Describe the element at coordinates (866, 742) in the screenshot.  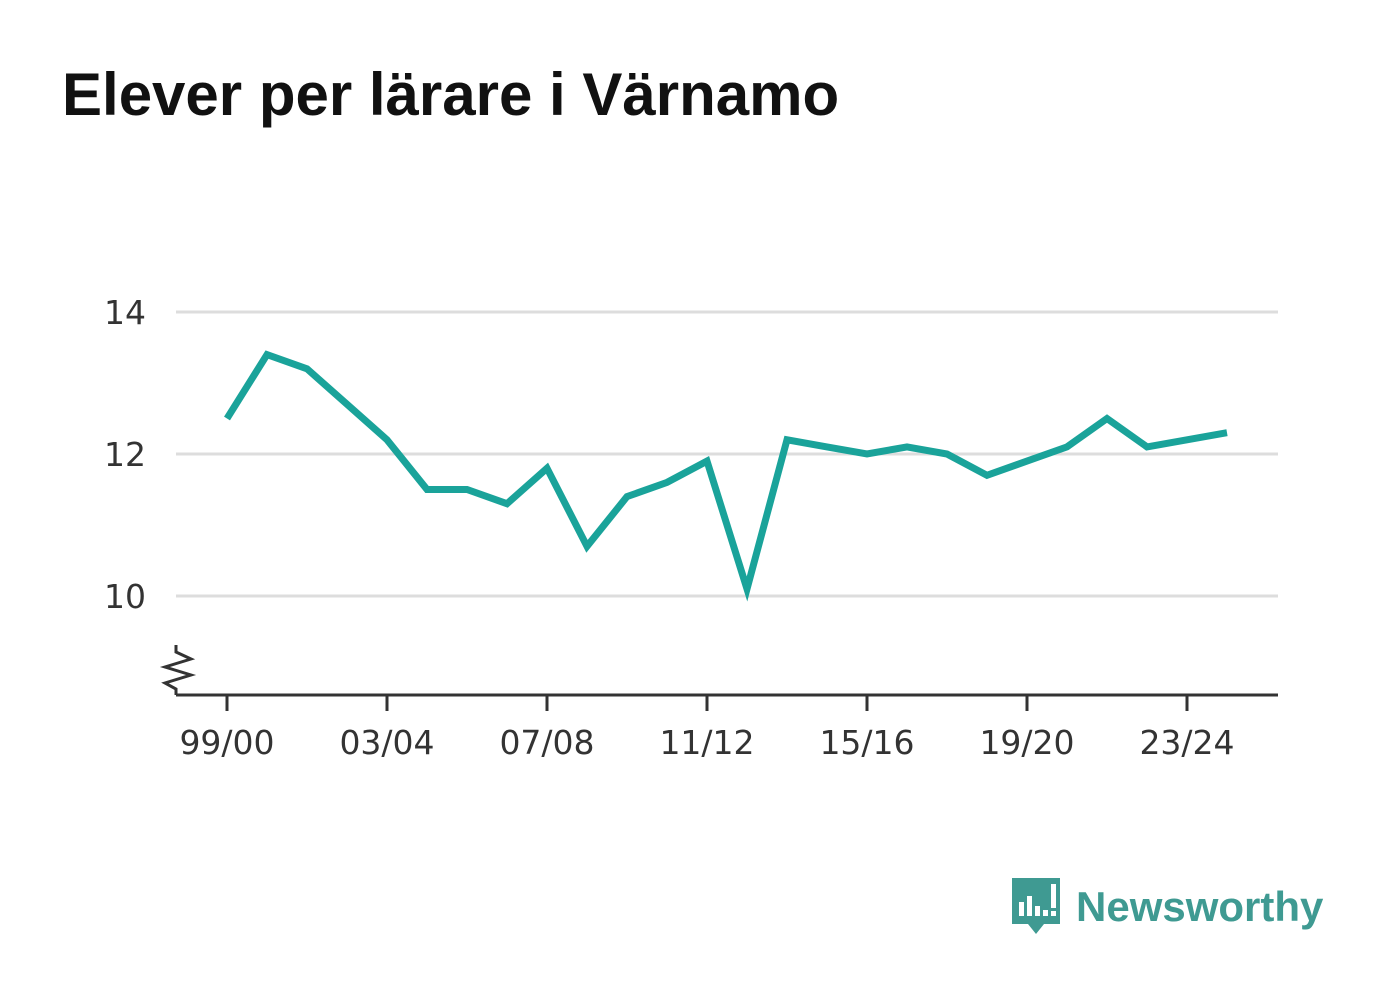
I see `x-tick-label: 15/16` at that location.